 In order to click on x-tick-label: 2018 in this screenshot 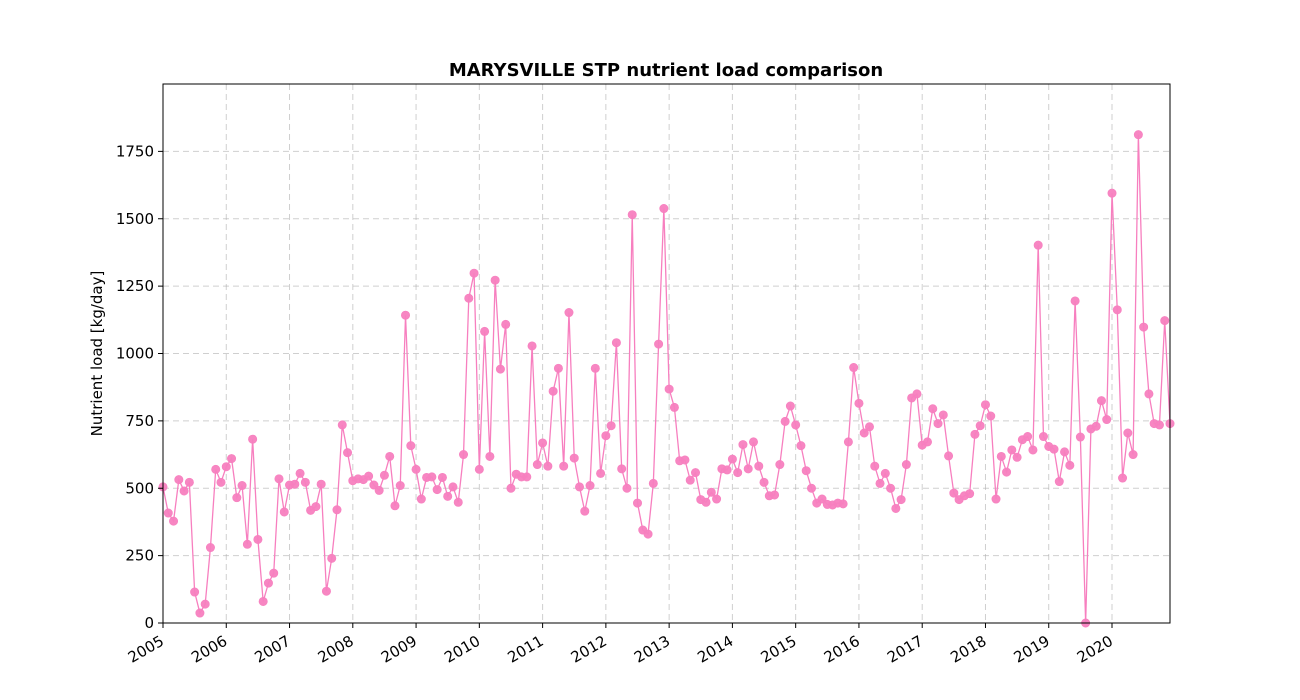, I will do `click(968, 649)`.